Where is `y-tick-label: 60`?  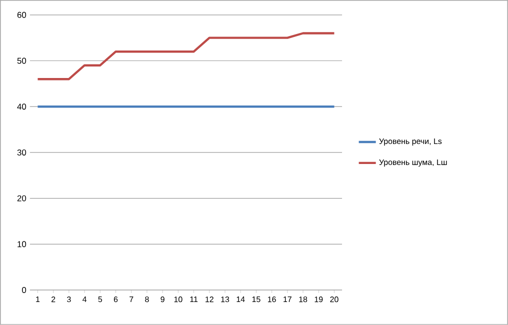 y-tick-label: 60 is located at coordinates (21, 15).